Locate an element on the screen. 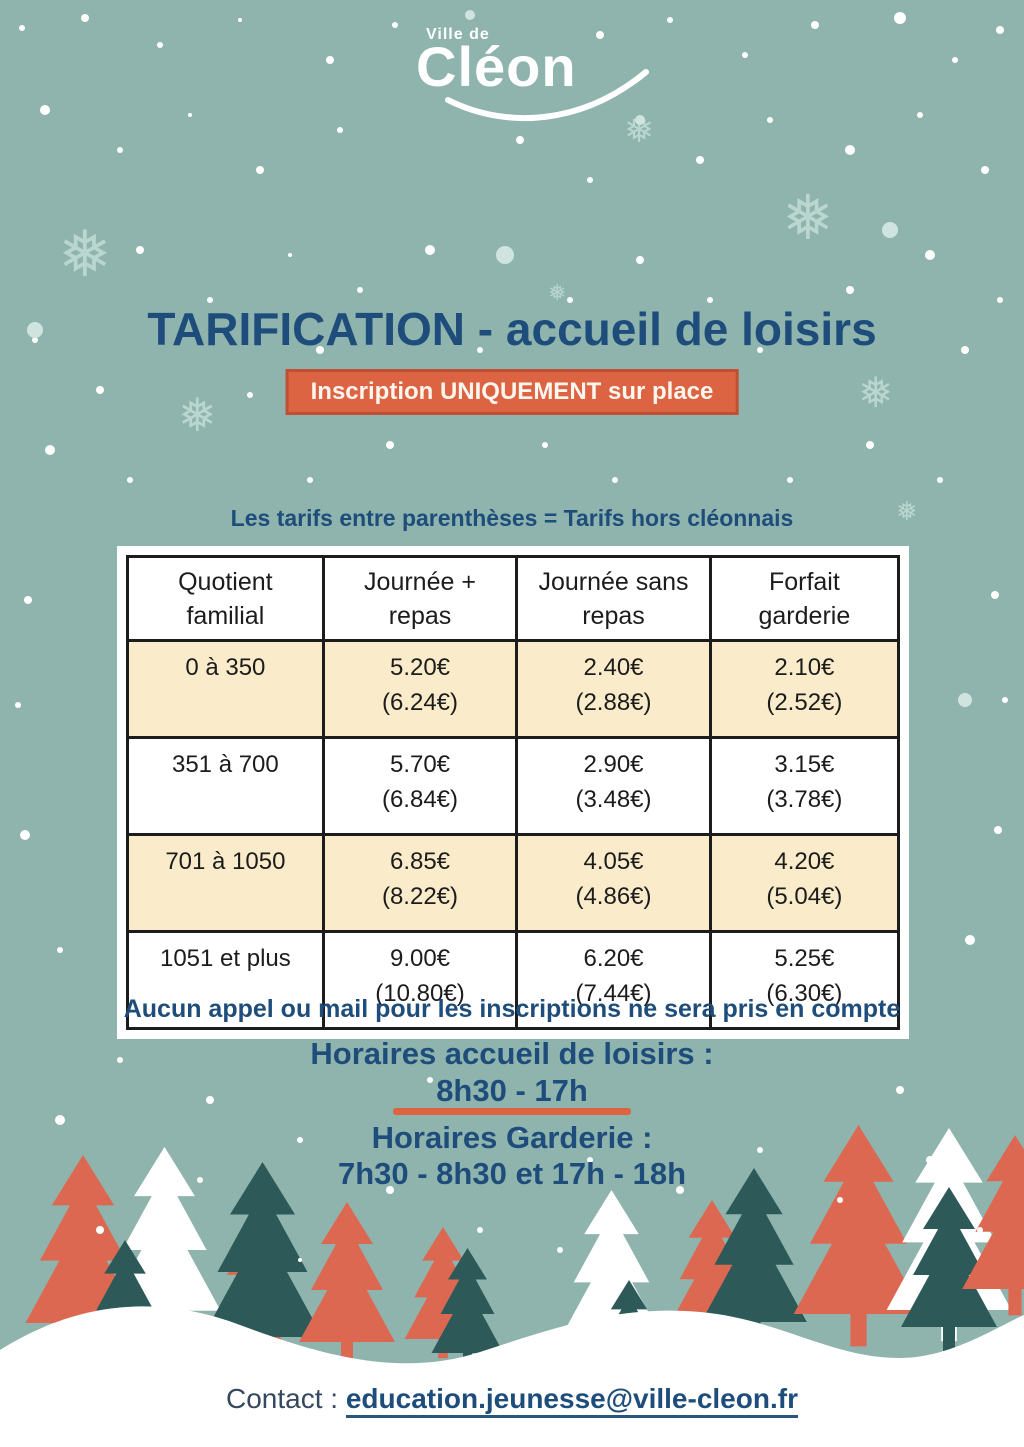  col-header-journee-repas: Journée + repas is located at coordinates (420, 598).